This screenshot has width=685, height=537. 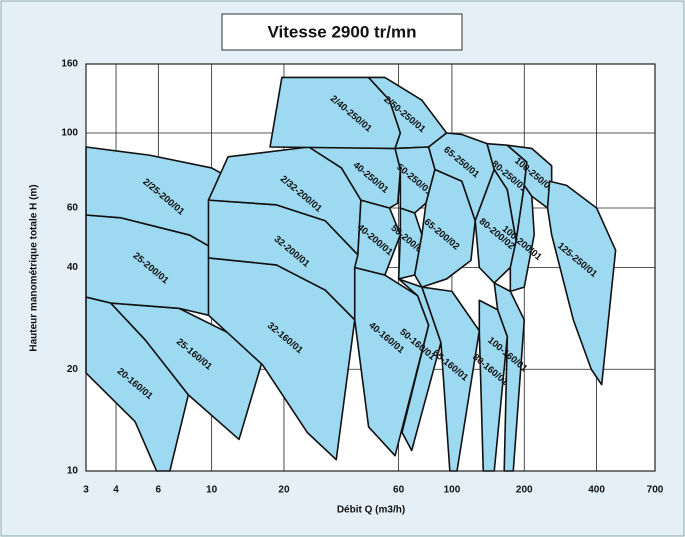 I want to click on x-tick-label: 60, so click(x=399, y=490).